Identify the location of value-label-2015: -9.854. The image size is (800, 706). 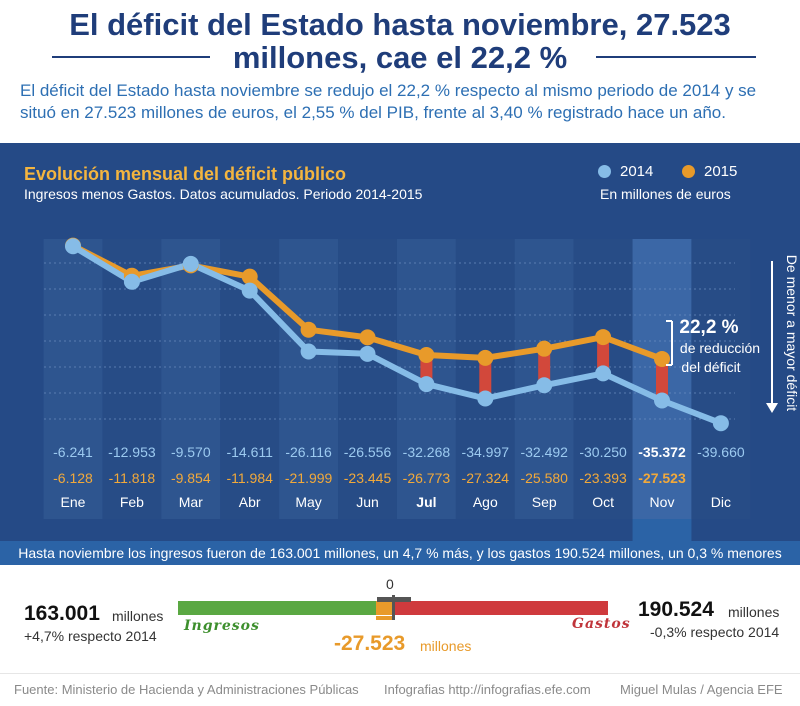
(191, 478).